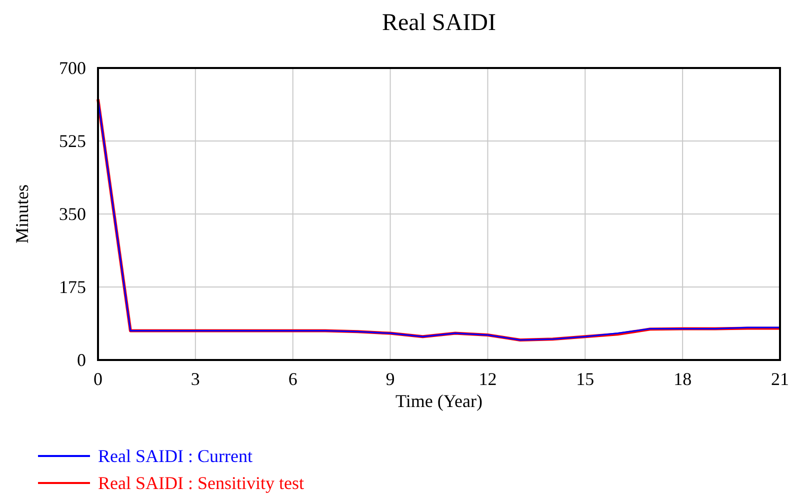 The height and width of the screenshot is (500, 803). I want to click on y-tick-label: 0, so click(81, 360).